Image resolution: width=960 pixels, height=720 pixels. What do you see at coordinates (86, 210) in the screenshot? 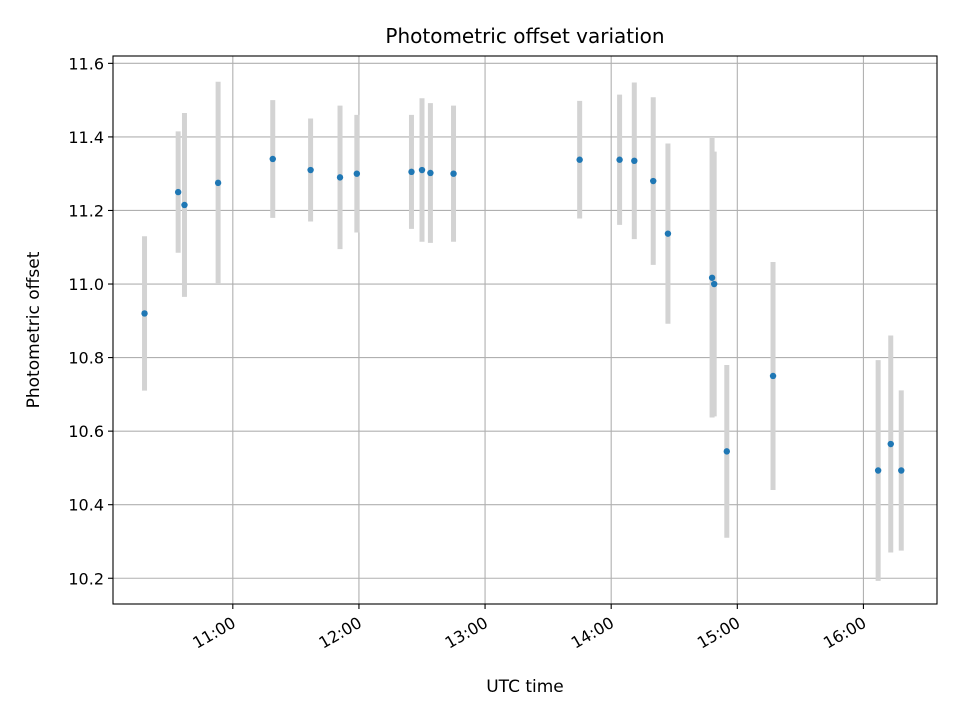
I see `y-tick-label: 11.2` at bounding box center [86, 210].